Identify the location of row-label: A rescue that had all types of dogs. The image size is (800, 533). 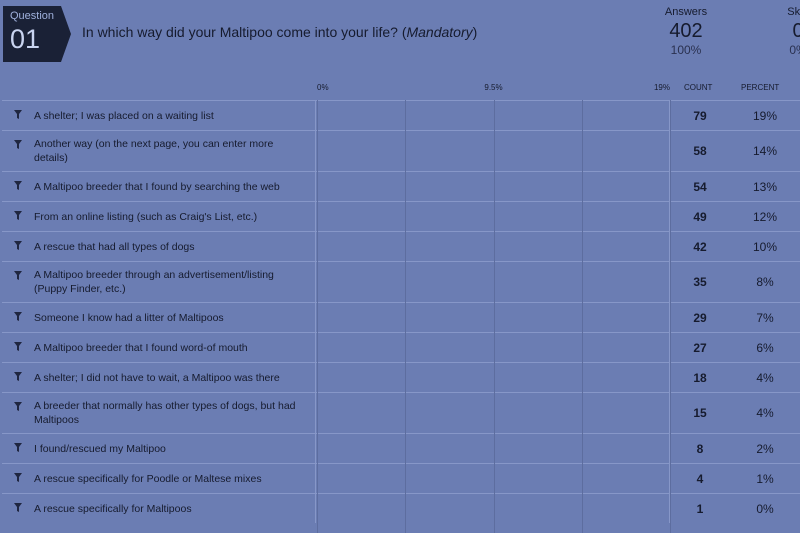
(114, 246).